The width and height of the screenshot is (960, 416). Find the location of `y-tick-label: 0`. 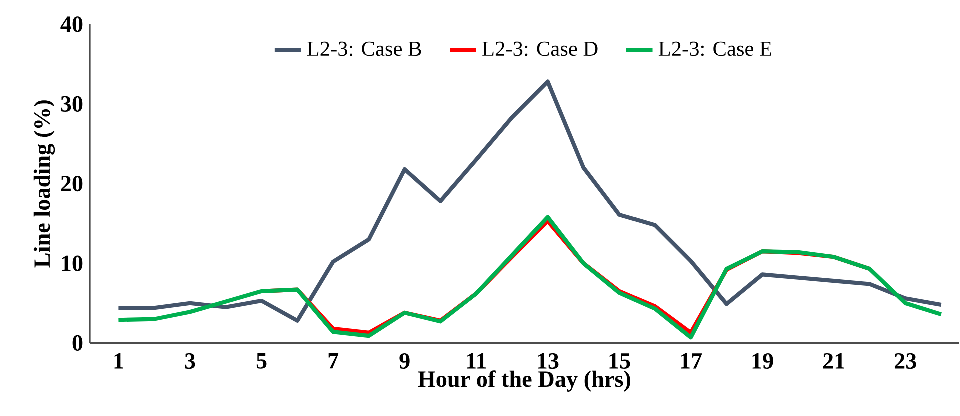

y-tick-label: 0 is located at coordinates (77, 343).